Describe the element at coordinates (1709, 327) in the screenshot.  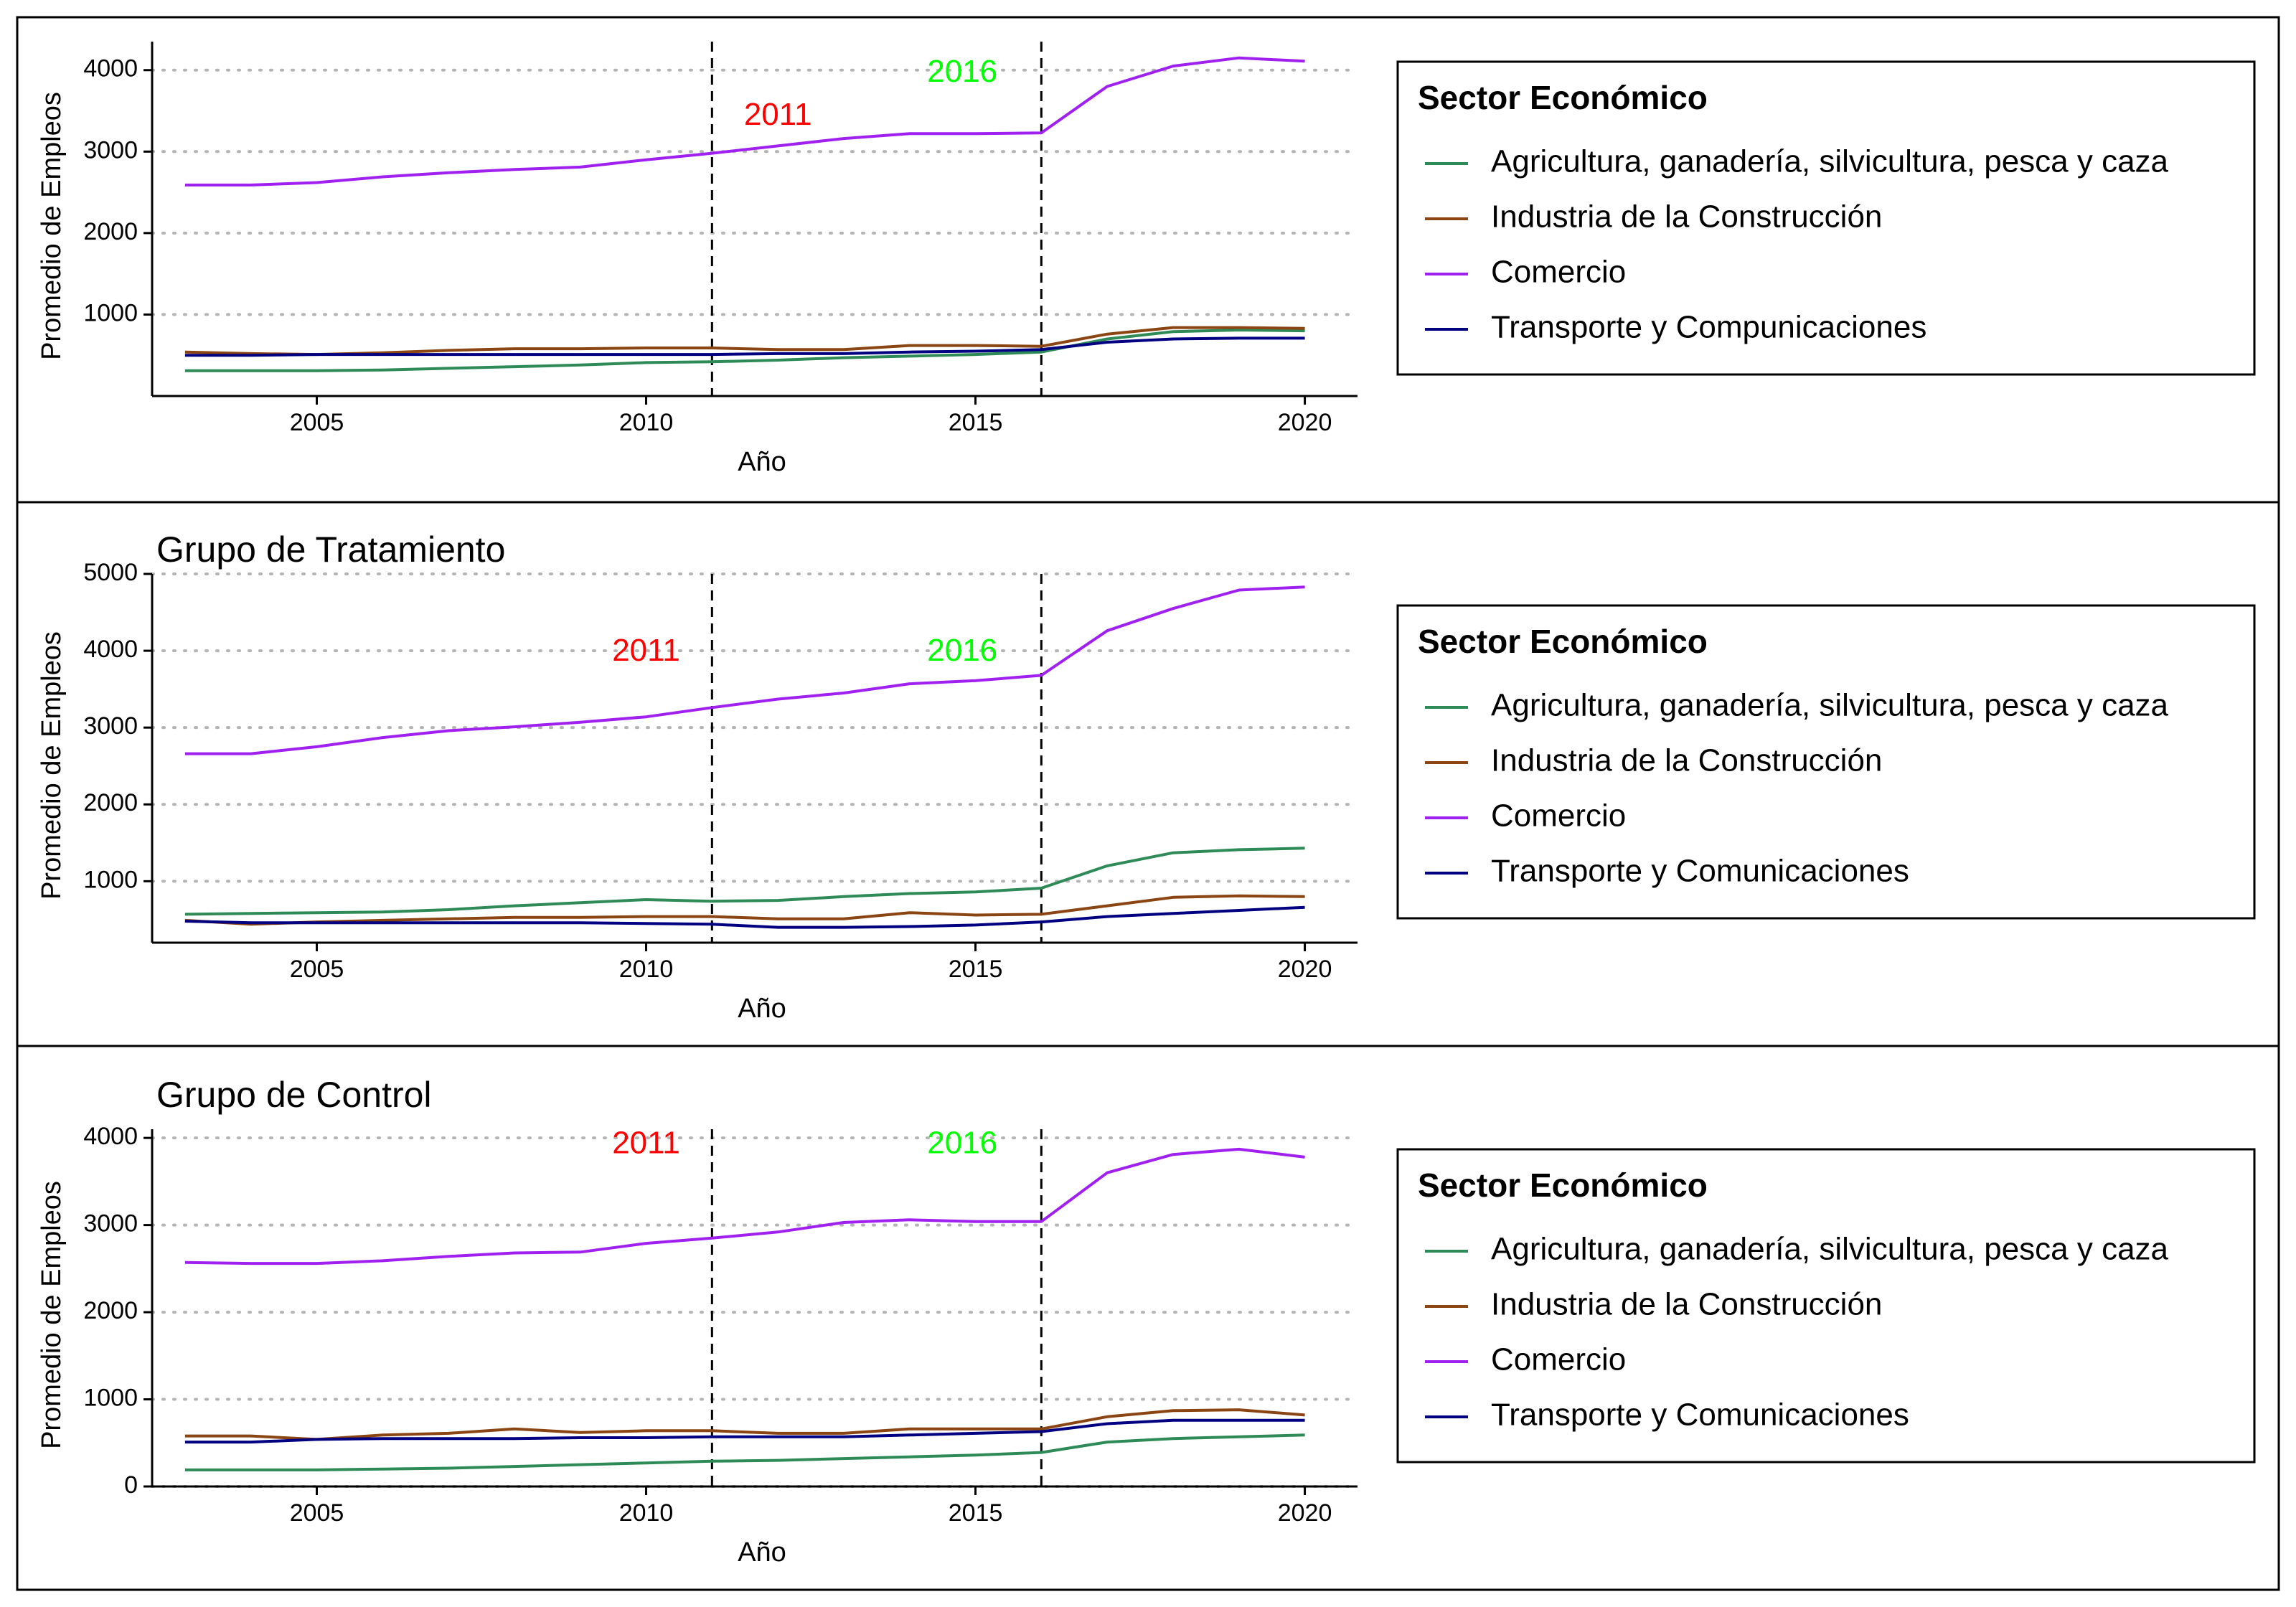
I see `legend-entry: Transporte y Compunicaciones` at that location.